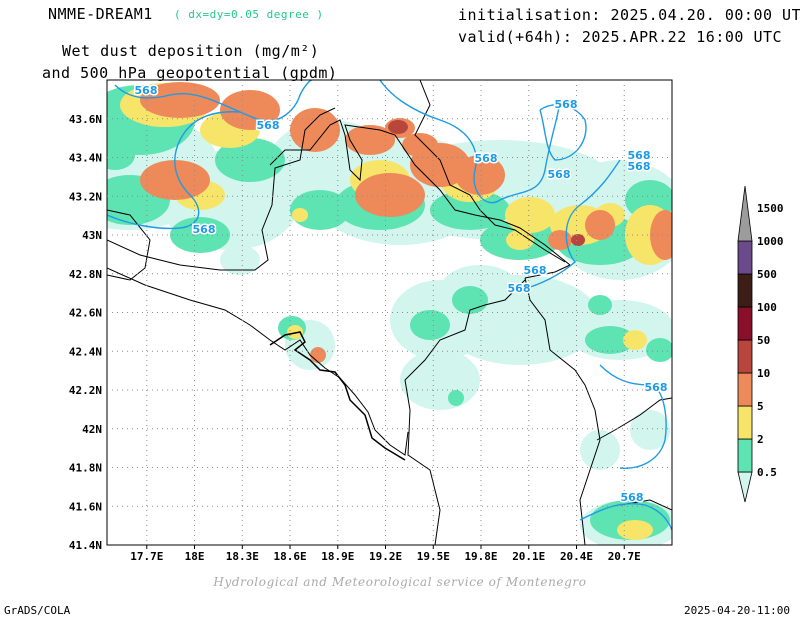 The height and width of the screenshot is (618, 800). Describe the element at coordinates (562, 411) in the screenshot. I see `boundary-east` at that location.